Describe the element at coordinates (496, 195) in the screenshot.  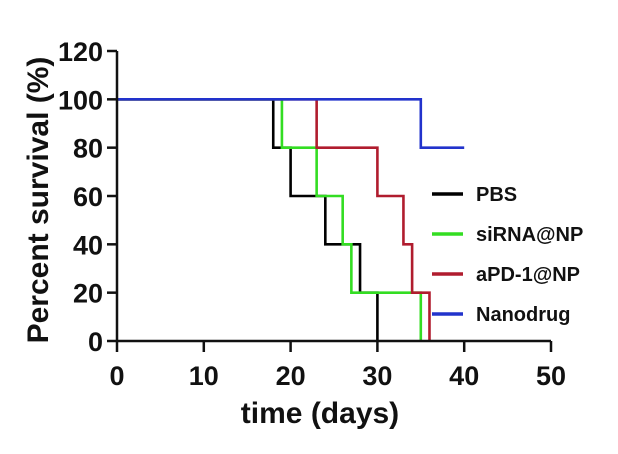
I see `legend-label: PBS` at that location.